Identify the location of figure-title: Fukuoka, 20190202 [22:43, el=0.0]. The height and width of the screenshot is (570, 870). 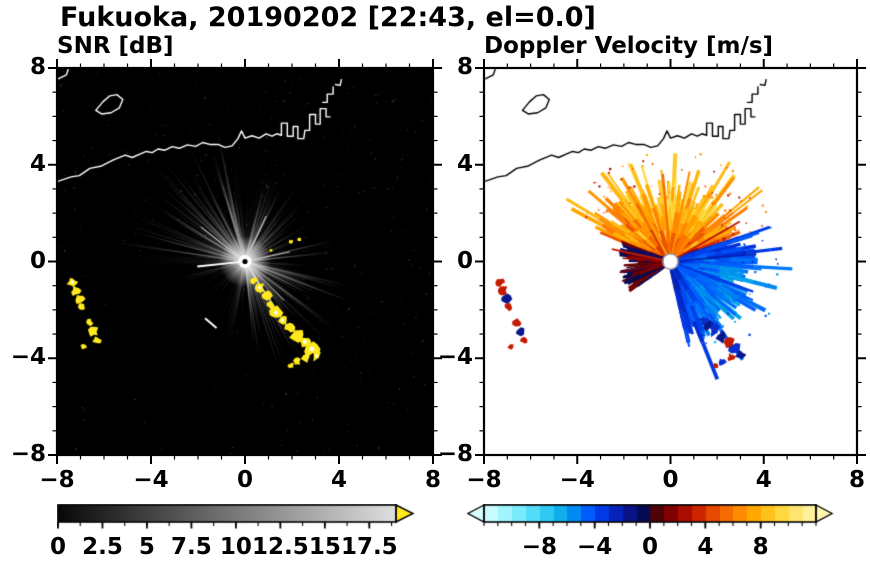
(328, 17).